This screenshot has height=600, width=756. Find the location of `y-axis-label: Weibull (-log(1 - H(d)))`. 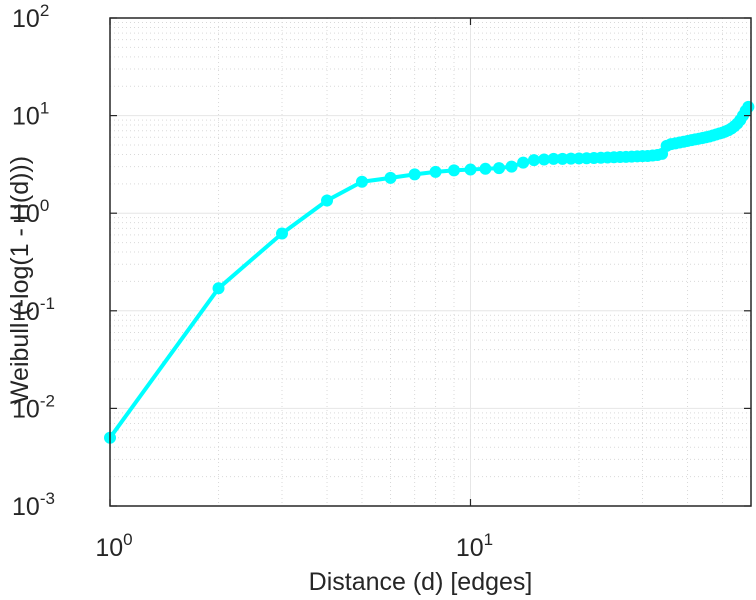

y-axis-label: Weibull (-log(1 - H(d))) is located at coordinates (20, 280).